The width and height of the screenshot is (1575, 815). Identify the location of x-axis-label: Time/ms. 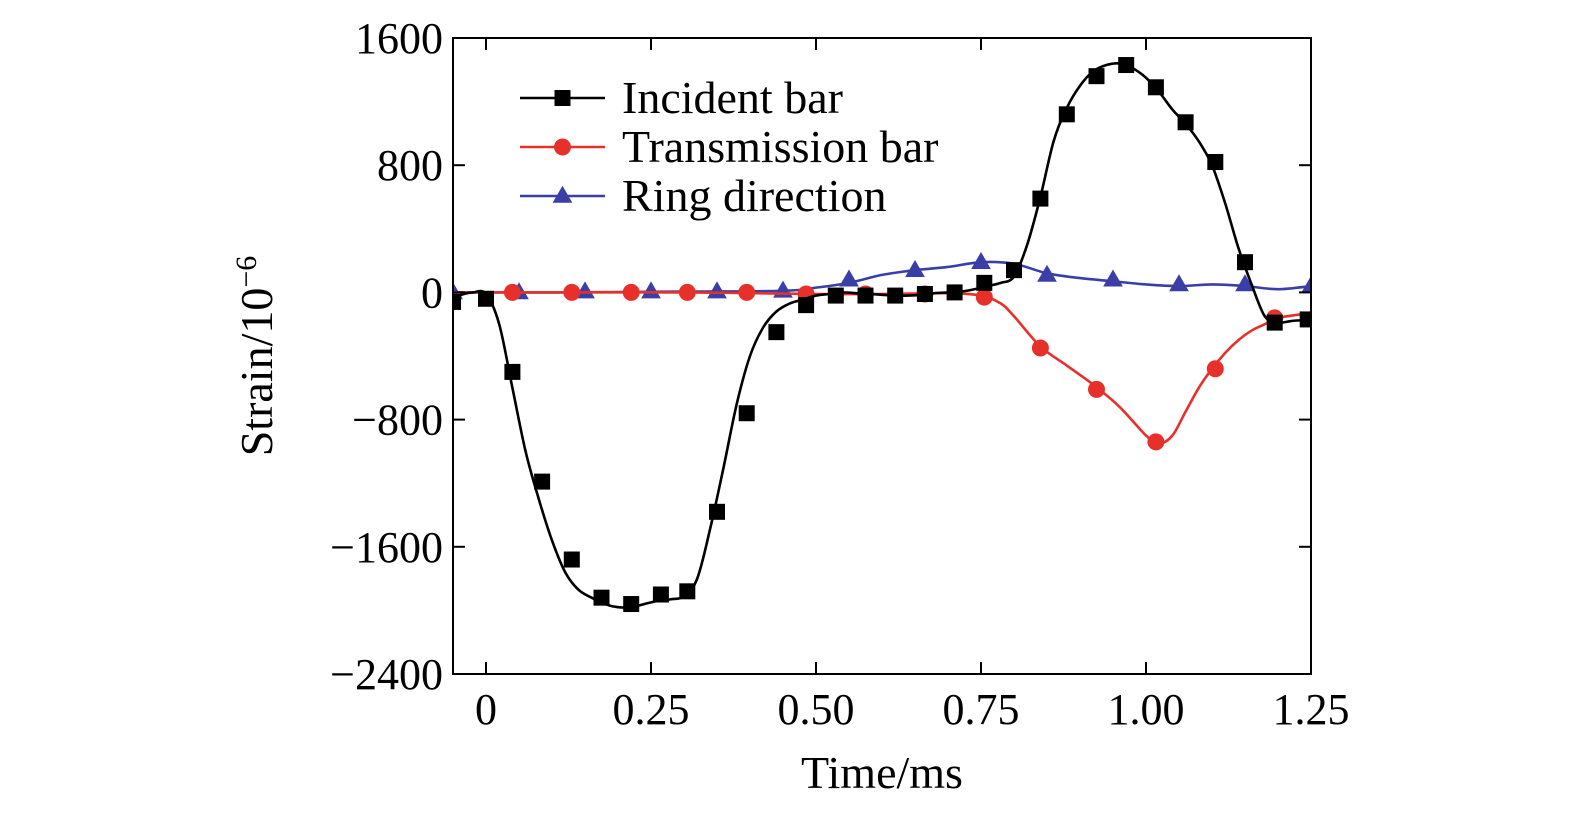
(882, 772).